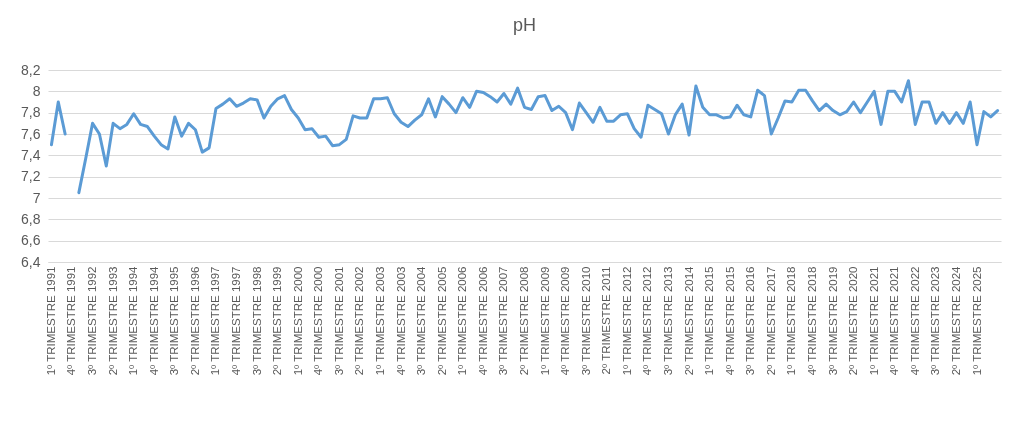 The width and height of the screenshot is (1024, 421). What do you see at coordinates (31, 176) in the screenshot?
I see `y-tick-label: 7,2` at bounding box center [31, 176].